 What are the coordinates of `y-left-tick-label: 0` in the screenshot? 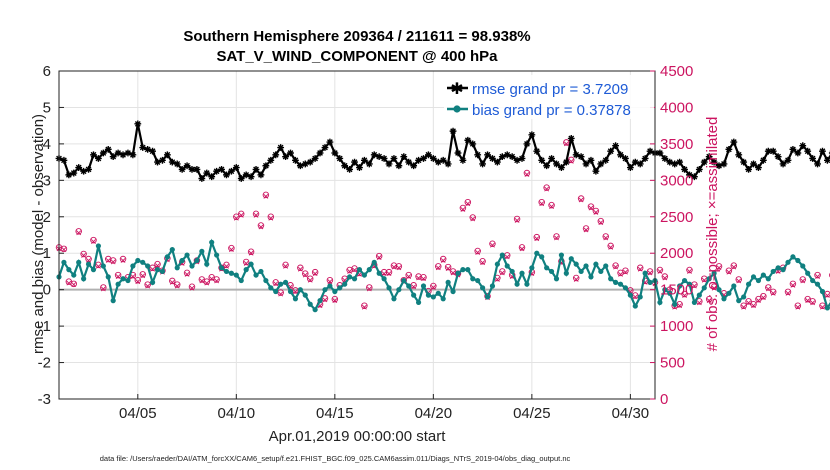 It's located at (47, 290).